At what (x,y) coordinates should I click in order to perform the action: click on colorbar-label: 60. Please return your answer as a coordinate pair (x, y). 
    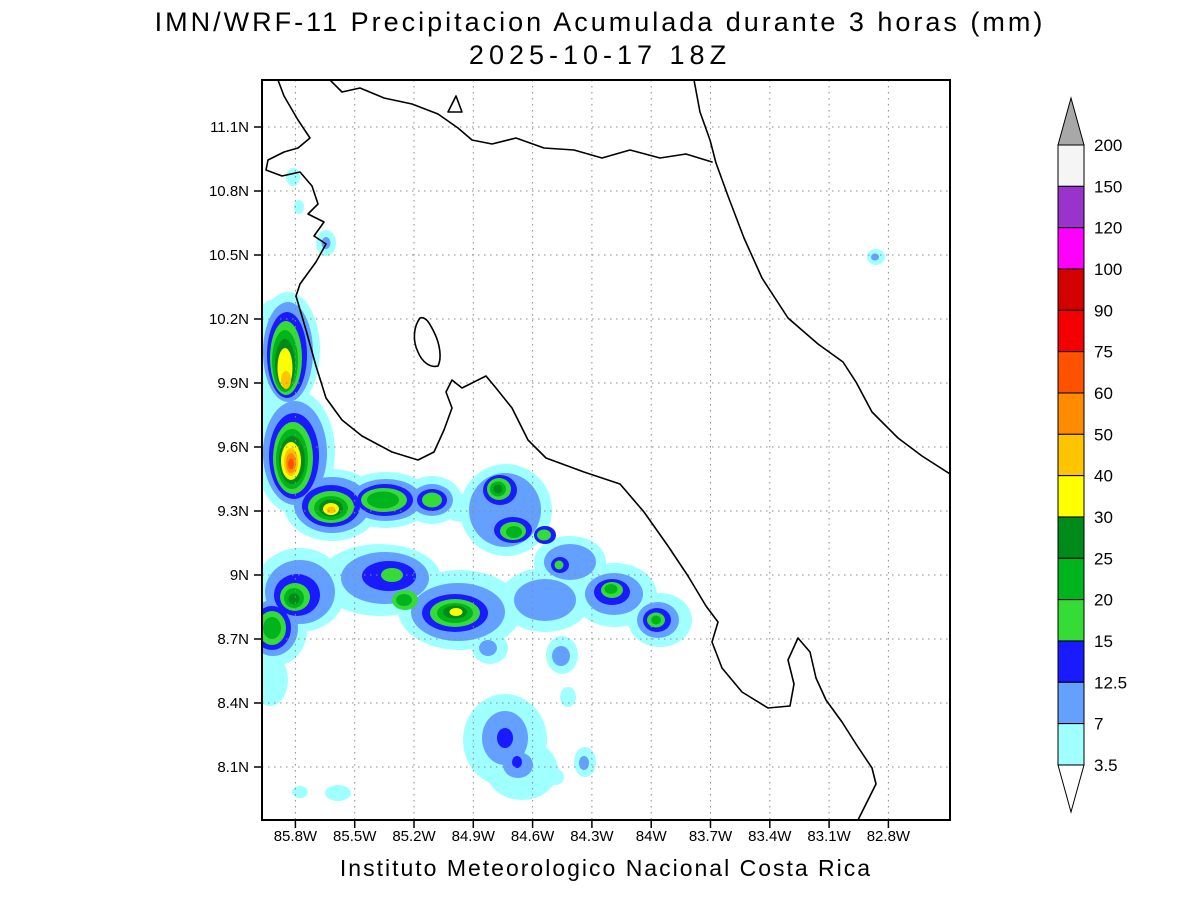
    Looking at the image, I should click on (1103, 393).